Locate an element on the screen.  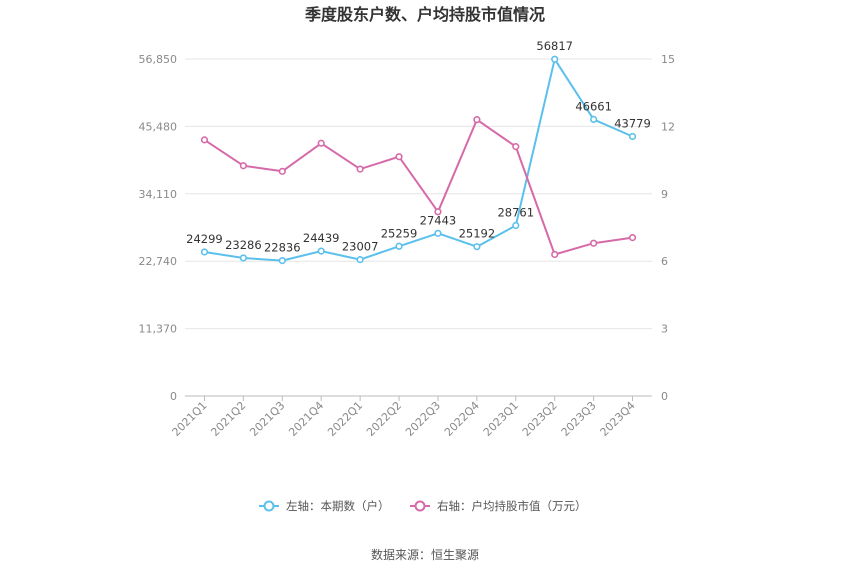
data-label: 27443 is located at coordinates (438, 220).